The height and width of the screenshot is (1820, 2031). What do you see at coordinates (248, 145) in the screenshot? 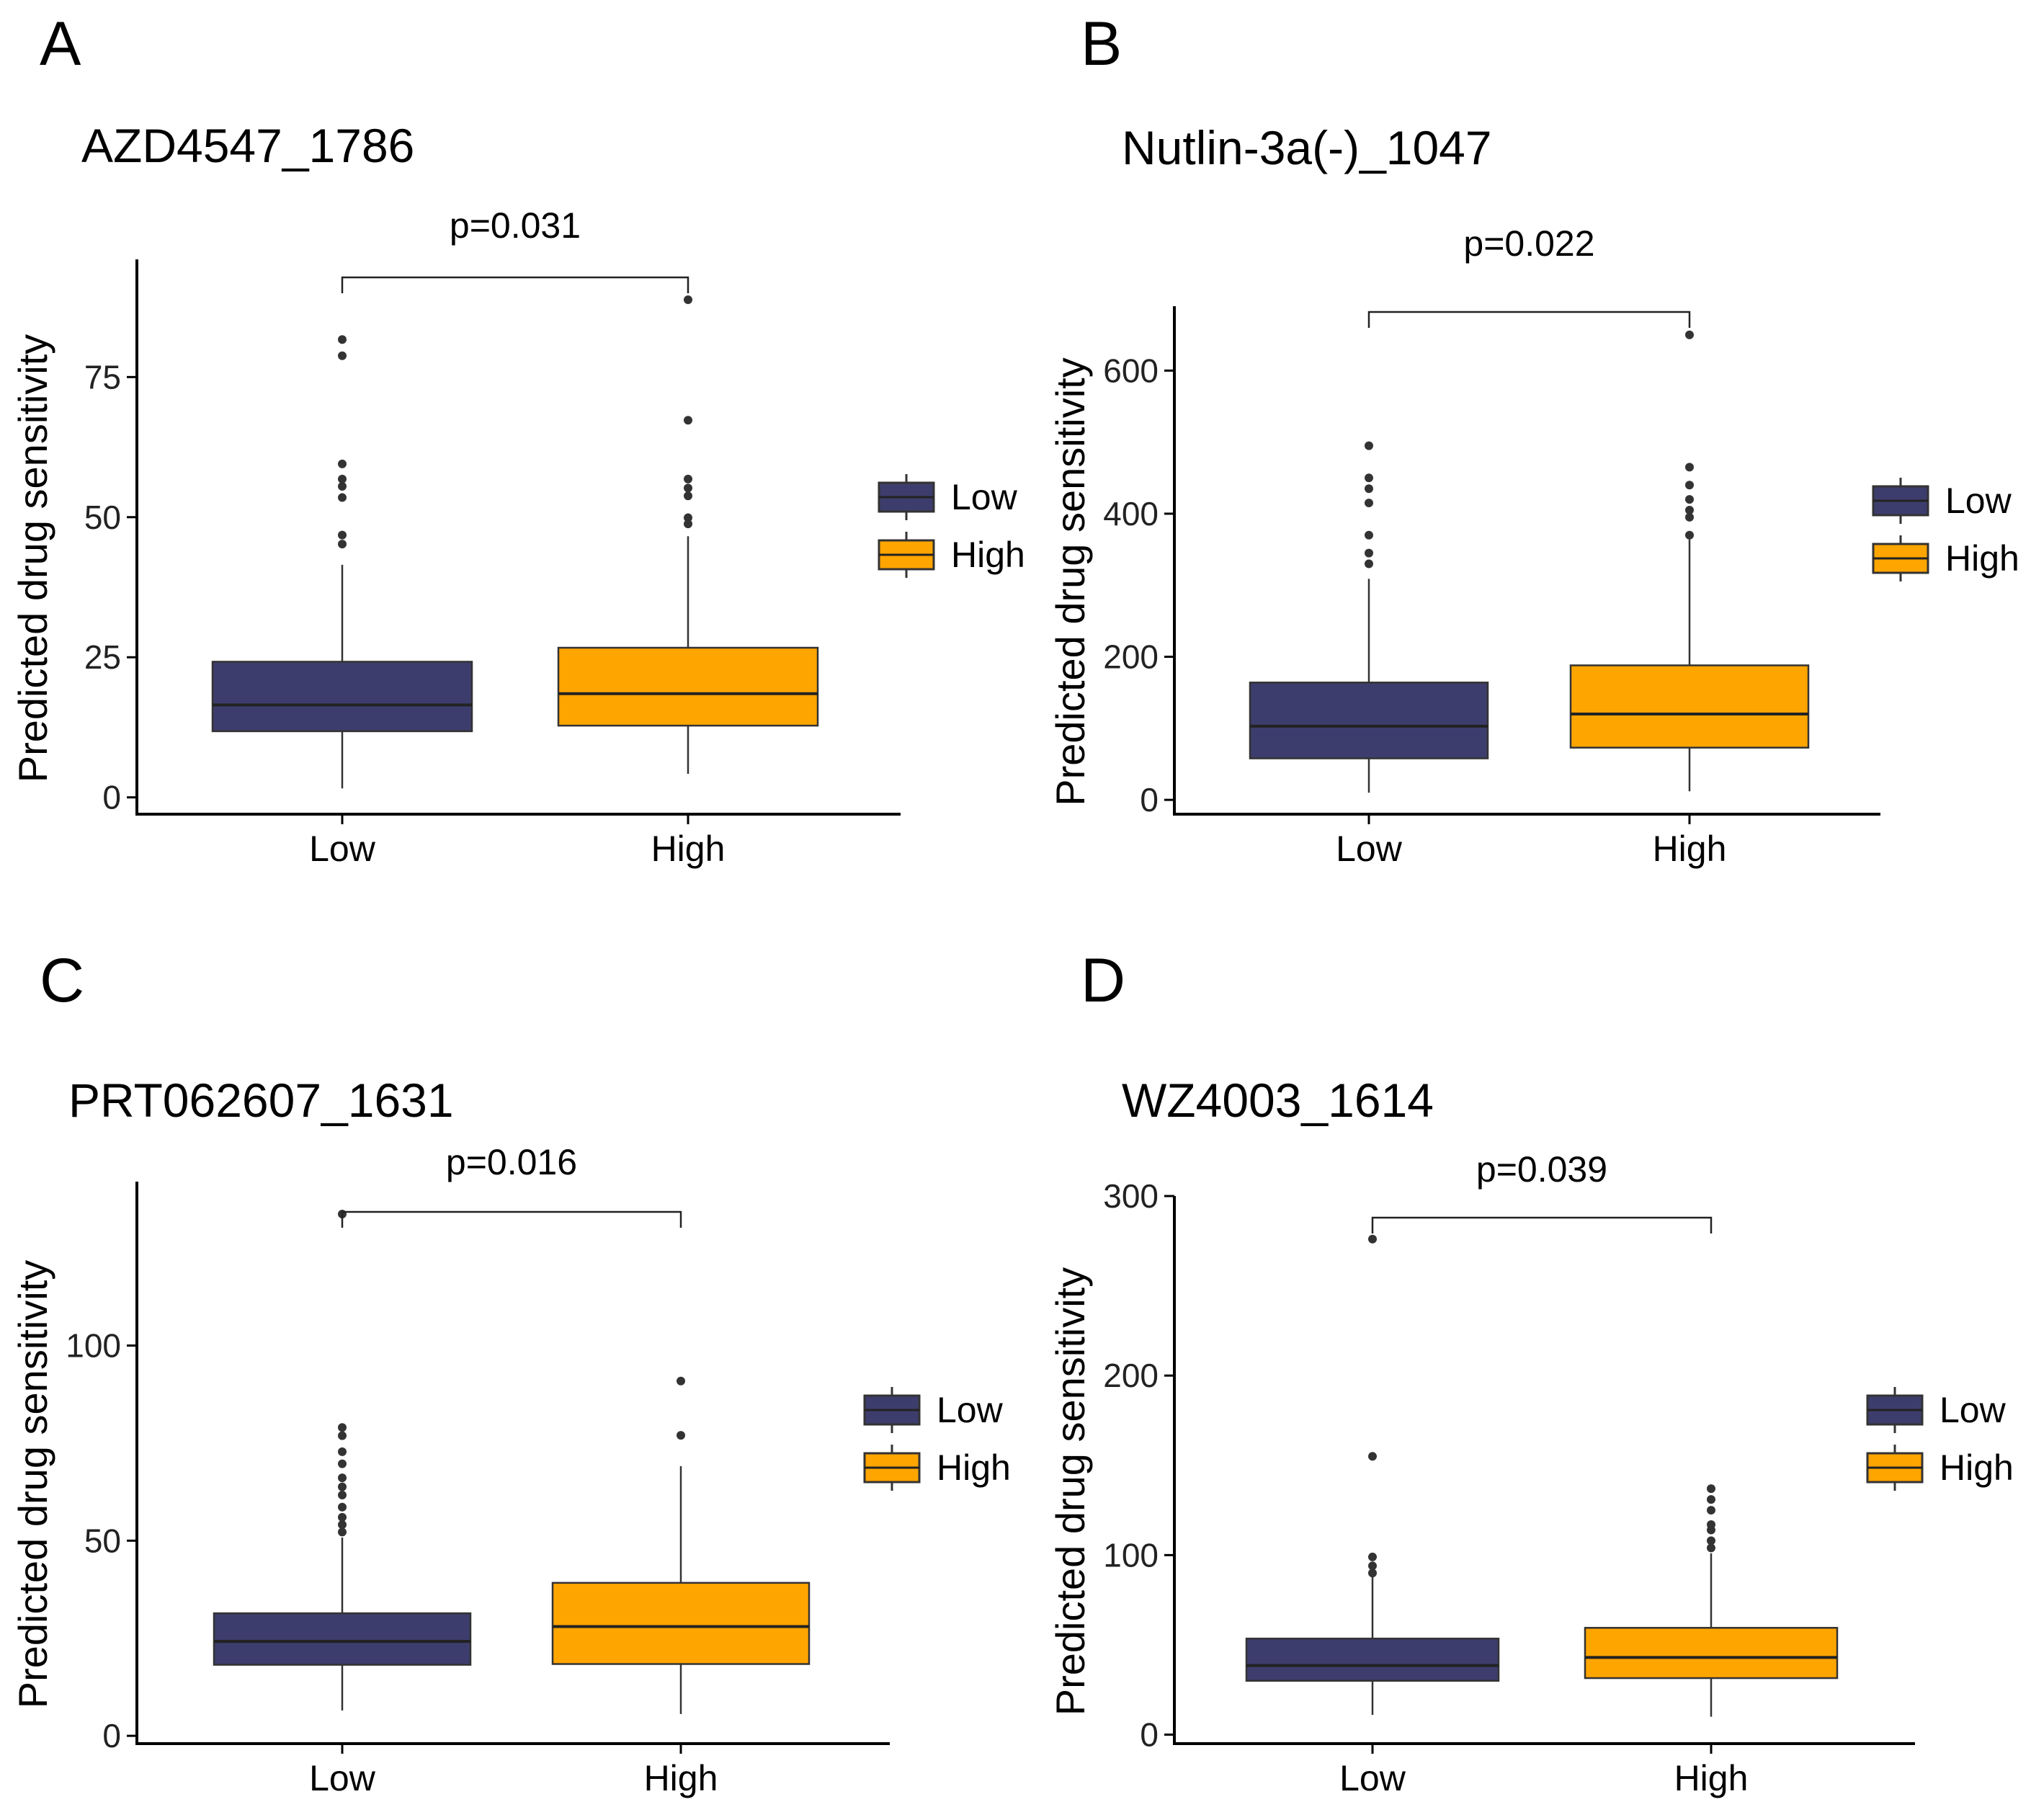
I see `chart-title: AZD4547_1786` at bounding box center [248, 145].